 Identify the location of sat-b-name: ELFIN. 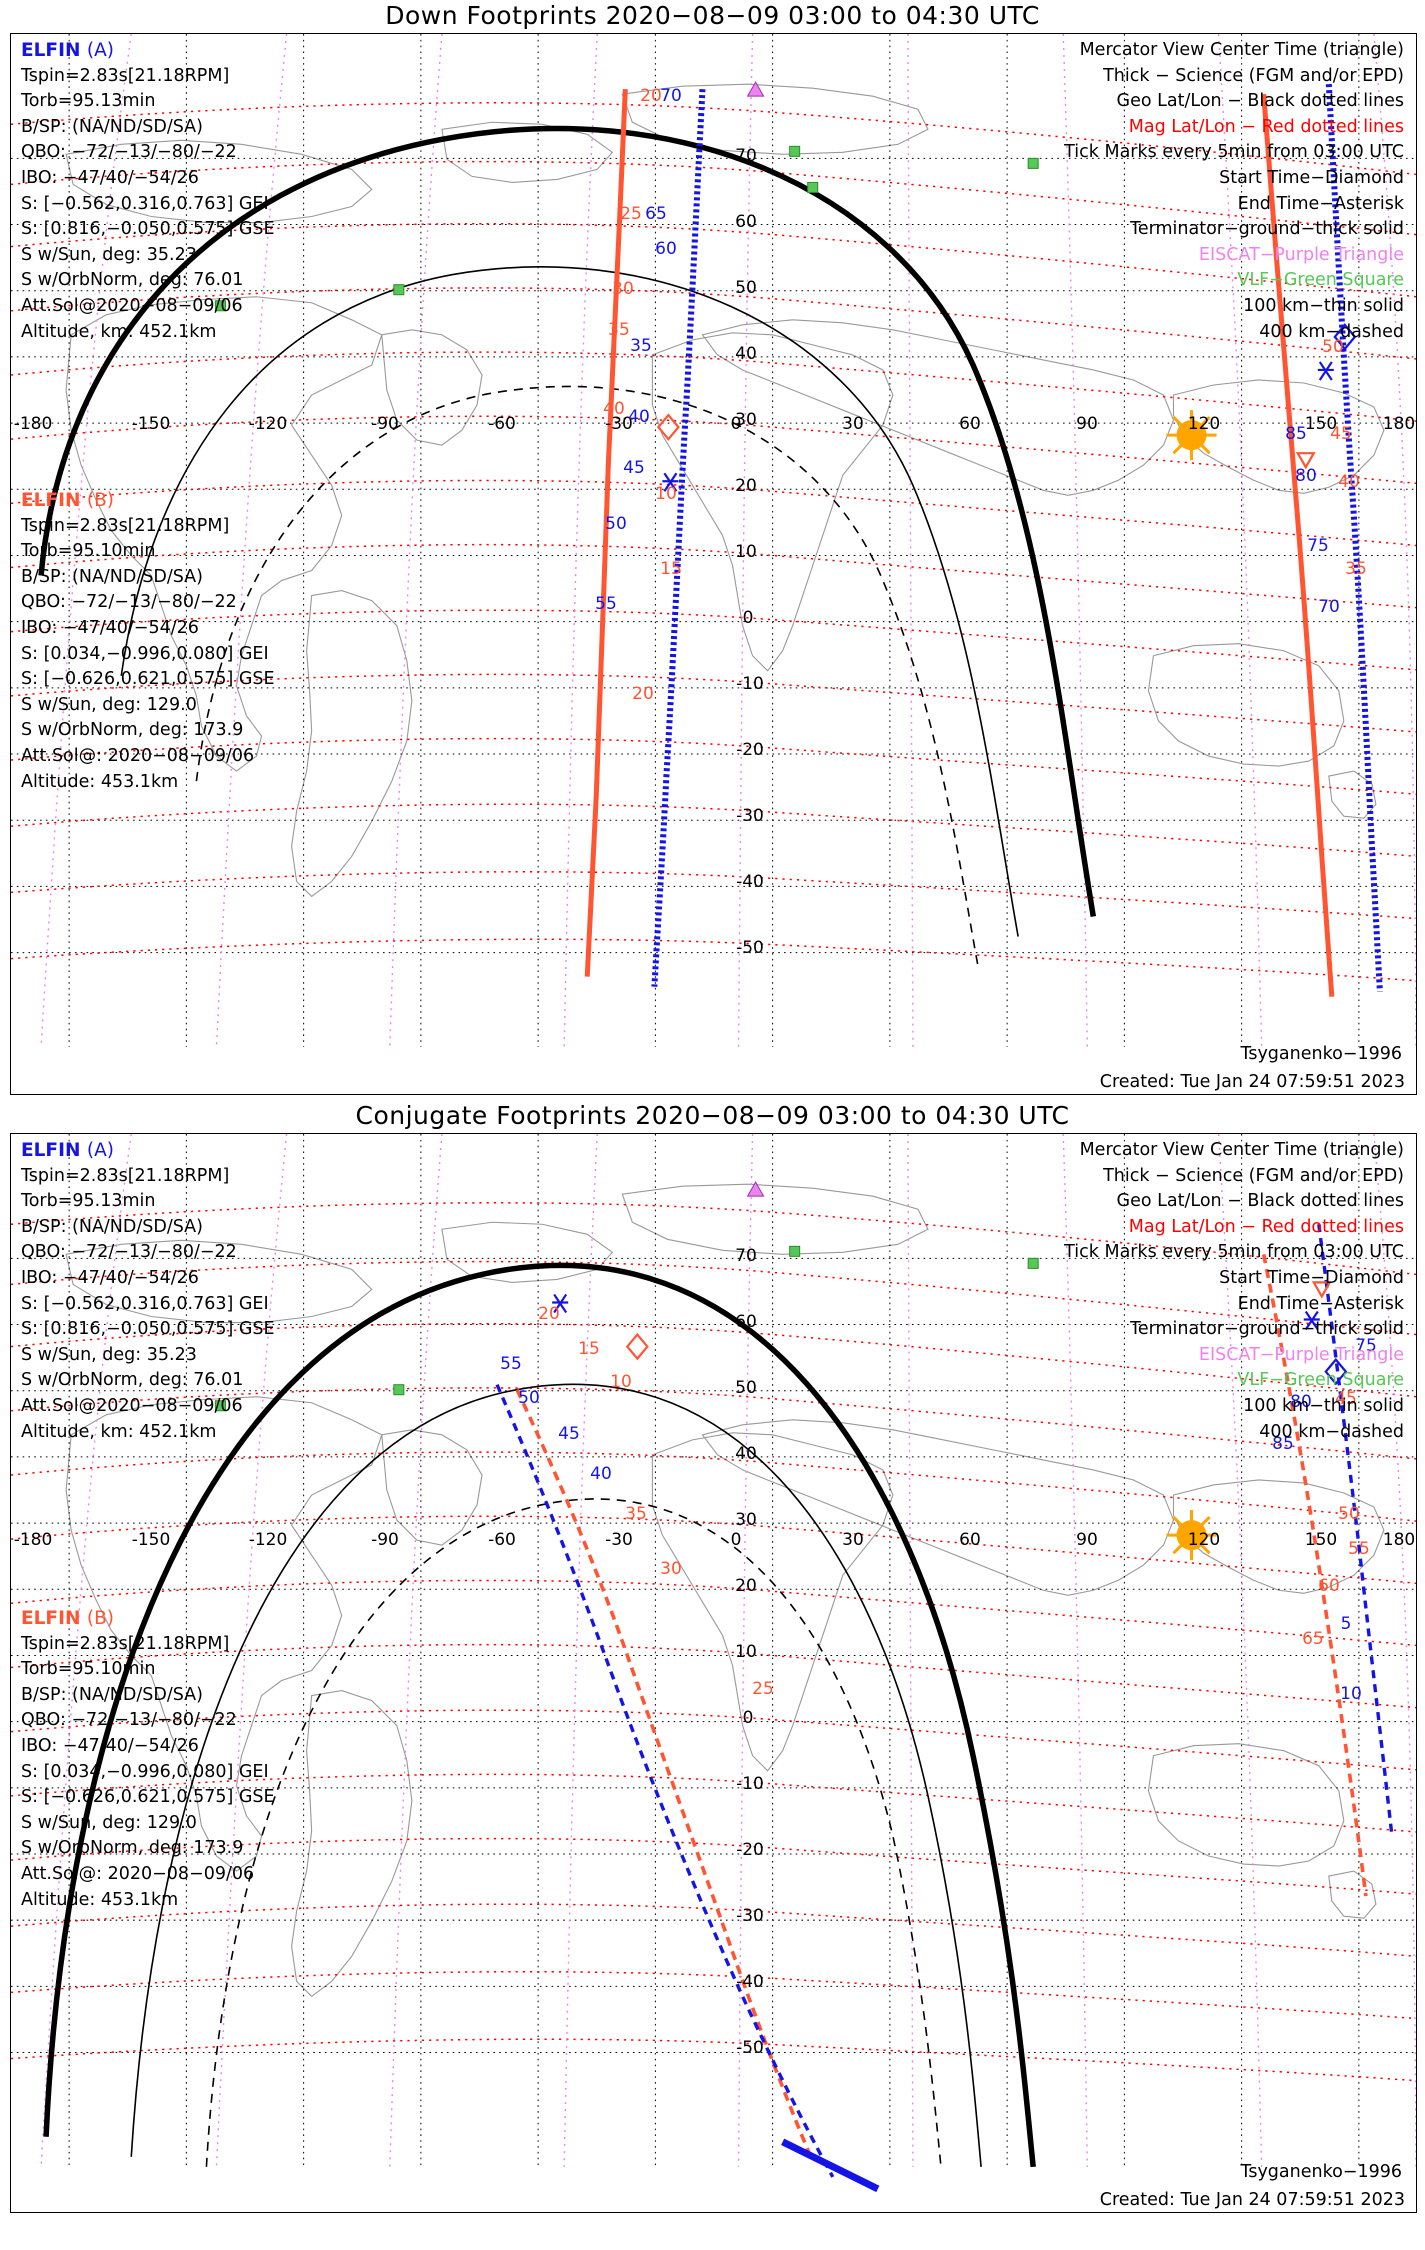
(51, 1618).